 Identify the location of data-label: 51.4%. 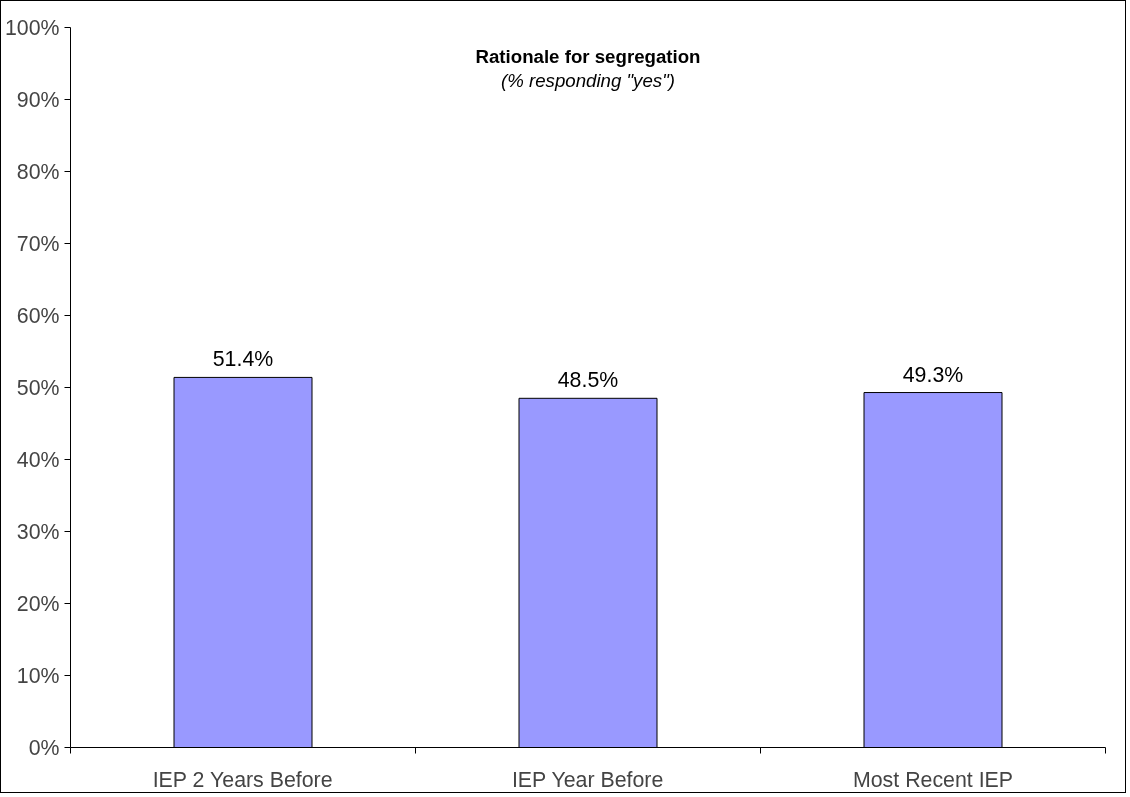
(243, 359).